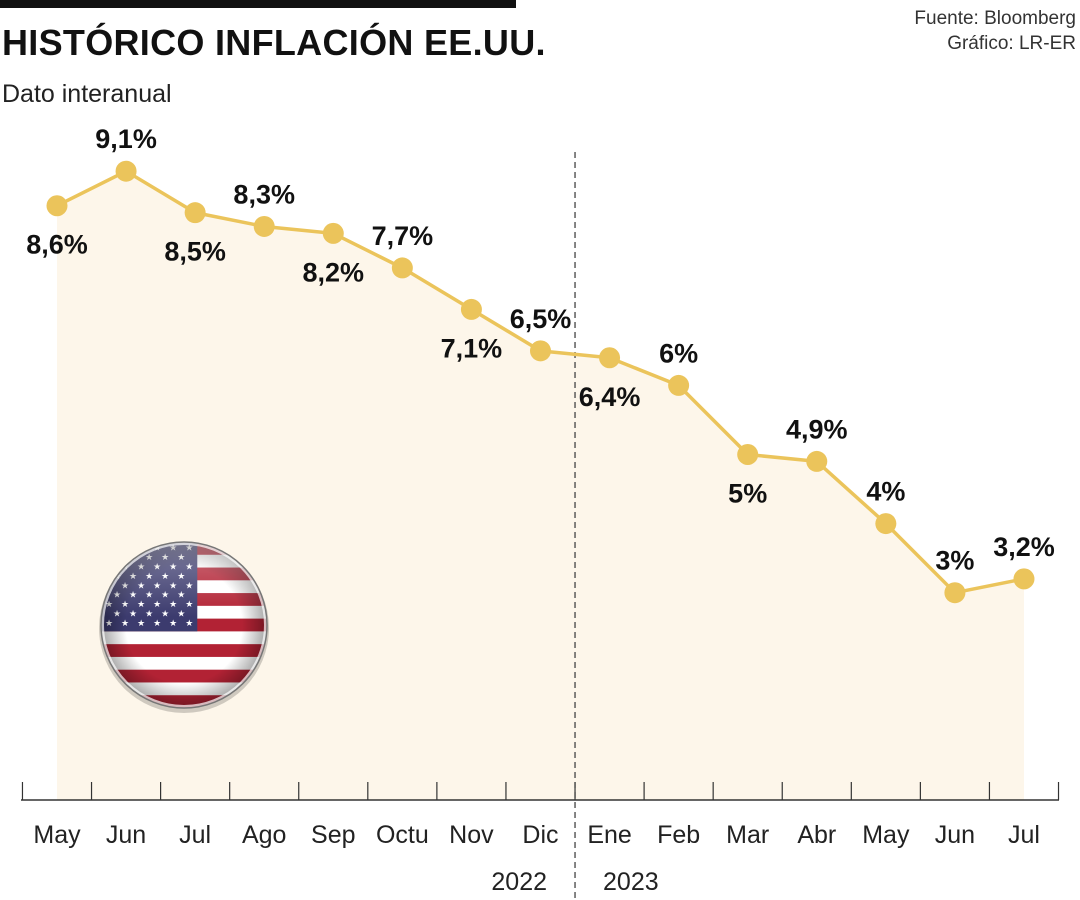  What do you see at coordinates (995, 18) in the screenshot?
I see `source-label: Fuente: Bloomberg` at bounding box center [995, 18].